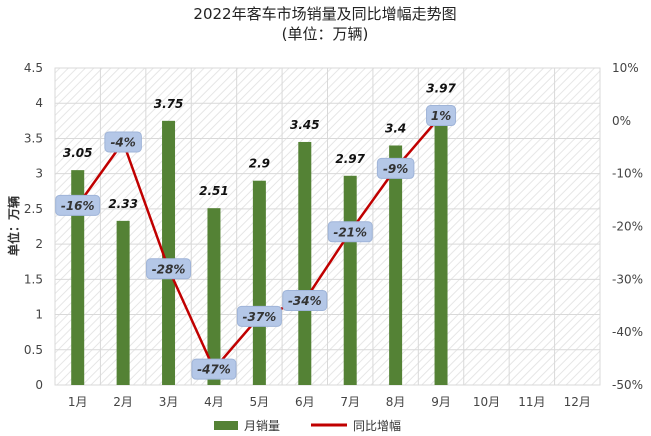 The height and width of the screenshot is (436, 651). Describe the element at coordinates (39, 385) in the screenshot. I see `y-tick-label: 0` at that location.